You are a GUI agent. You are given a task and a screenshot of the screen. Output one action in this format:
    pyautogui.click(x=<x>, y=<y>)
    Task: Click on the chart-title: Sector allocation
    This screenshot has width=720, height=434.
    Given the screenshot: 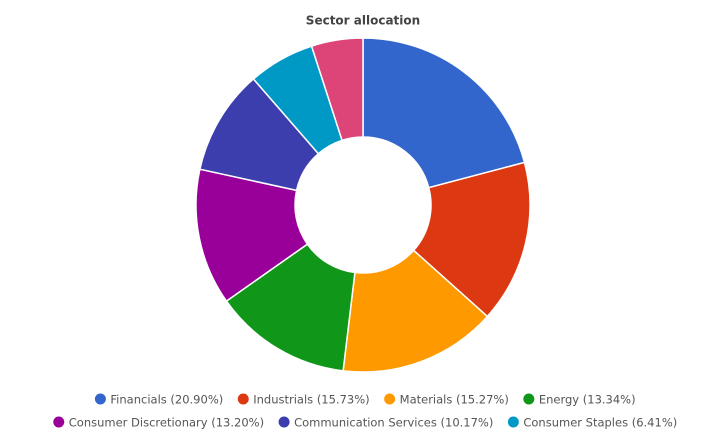 What is the action you would take?
    pyautogui.click(x=363, y=21)
    